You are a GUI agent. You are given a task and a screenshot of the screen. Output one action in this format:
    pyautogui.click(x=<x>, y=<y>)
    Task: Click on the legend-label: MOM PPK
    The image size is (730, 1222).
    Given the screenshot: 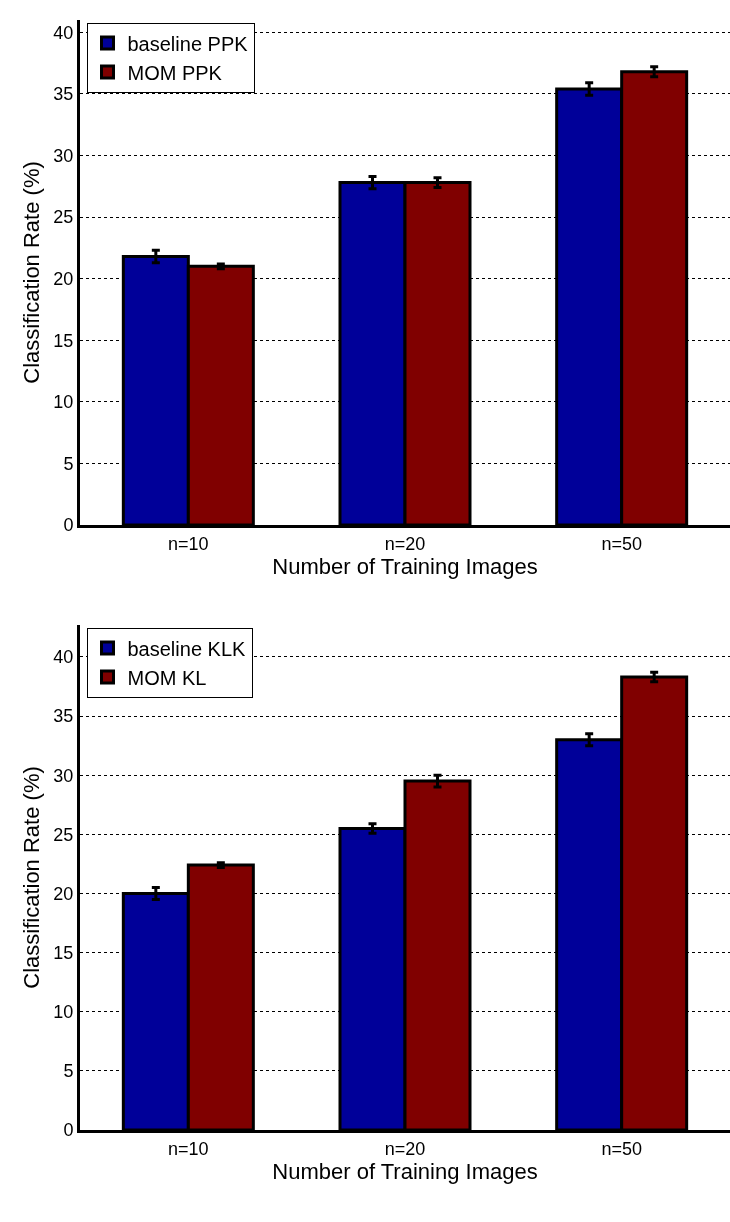 What is the action you would take?
    pyautogui.click(x=175, y=72)
    